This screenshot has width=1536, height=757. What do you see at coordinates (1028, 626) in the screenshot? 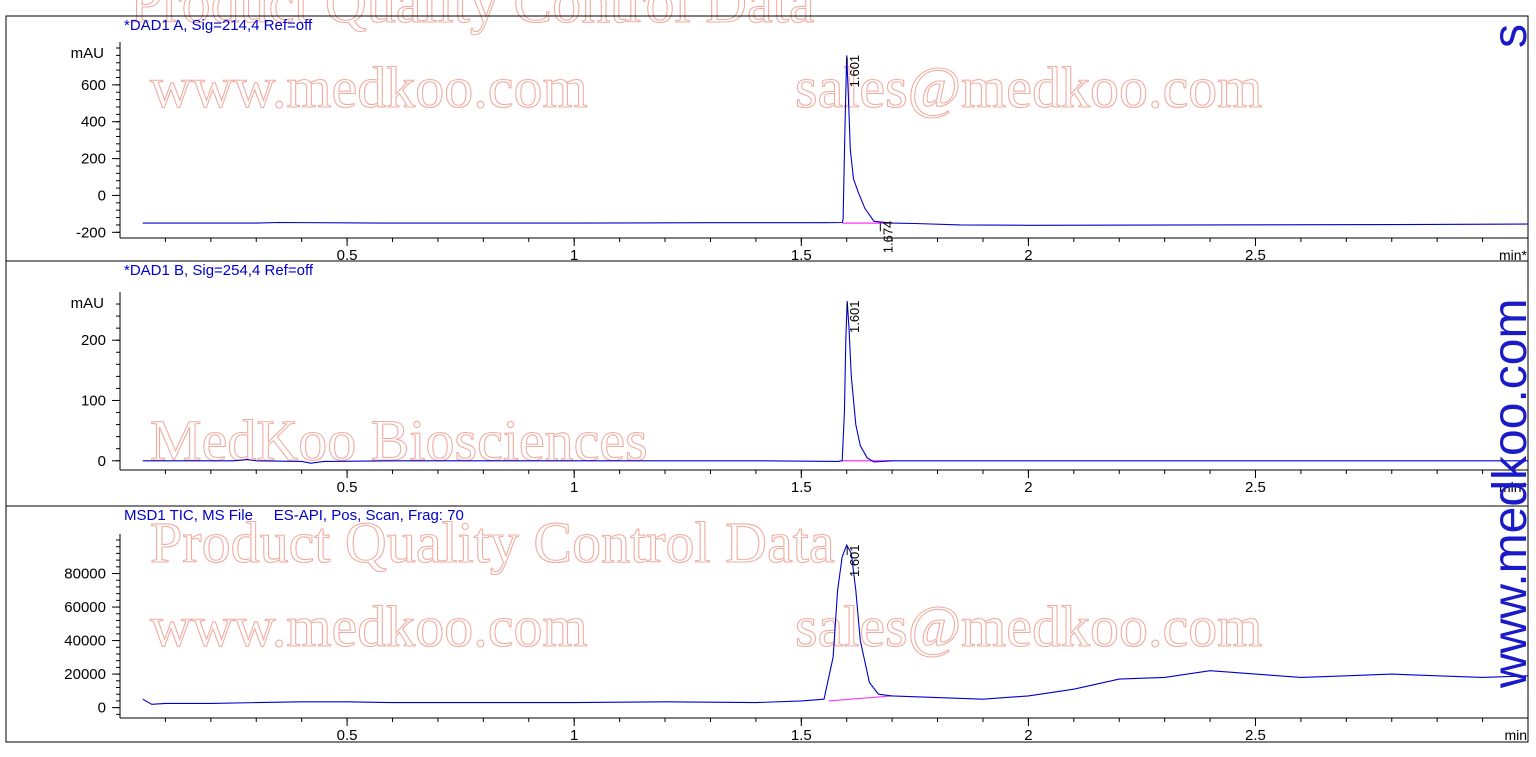
I see `watermark-email-bottom: sales@medkoo.com` at bounding box center [1028, 626].